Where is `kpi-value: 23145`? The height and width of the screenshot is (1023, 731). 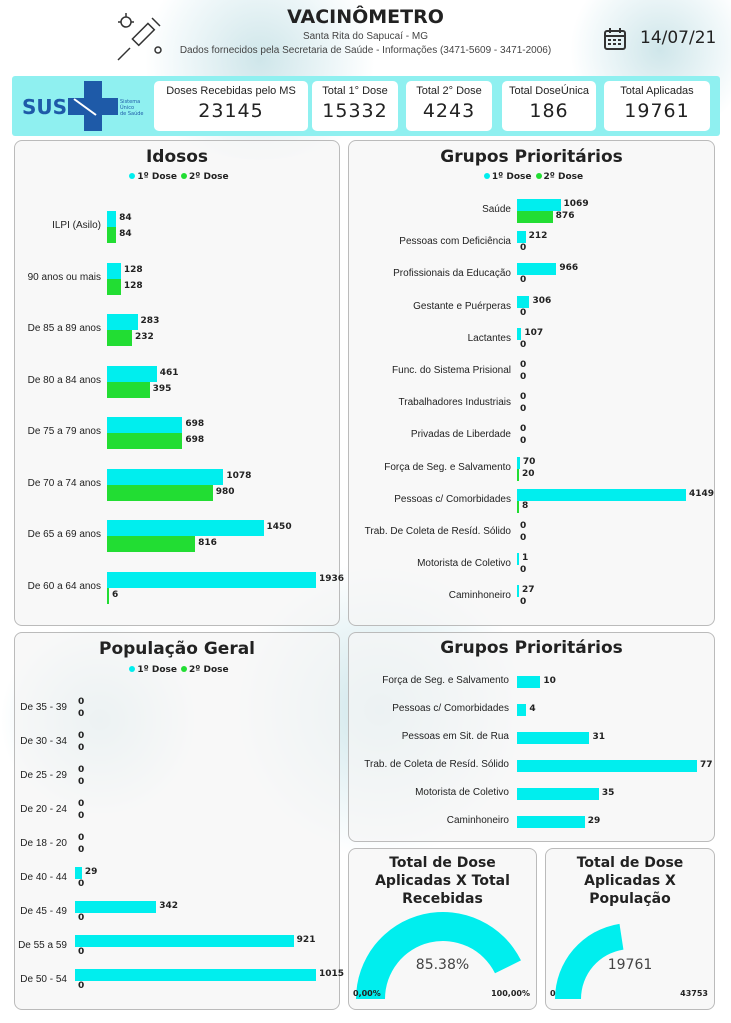 kpi-value: 23145 is located at coordinates (231, 111).